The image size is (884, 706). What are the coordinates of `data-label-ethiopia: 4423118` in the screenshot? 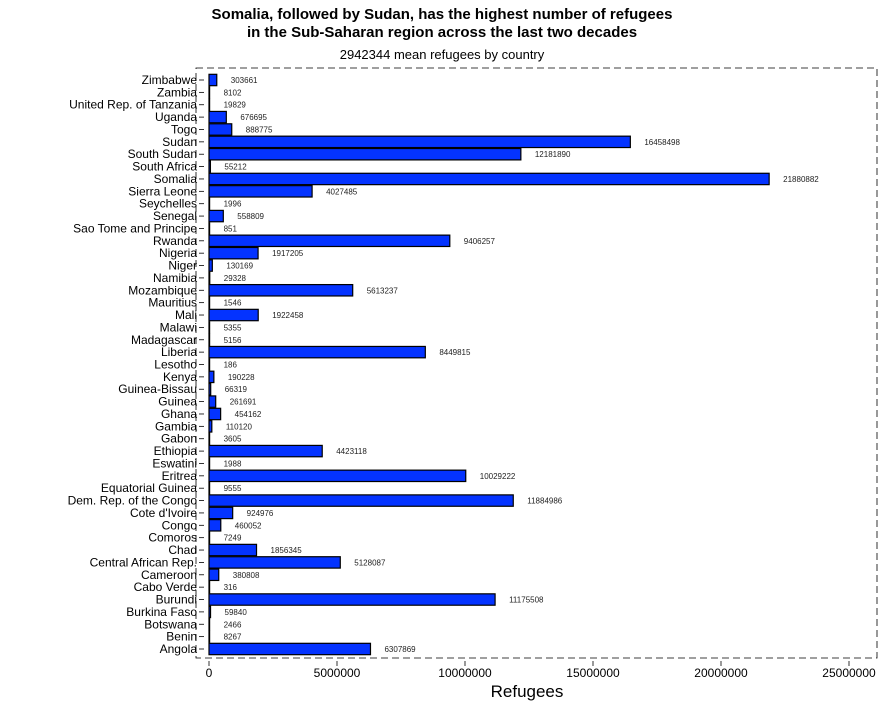 It's located at (351, 451).